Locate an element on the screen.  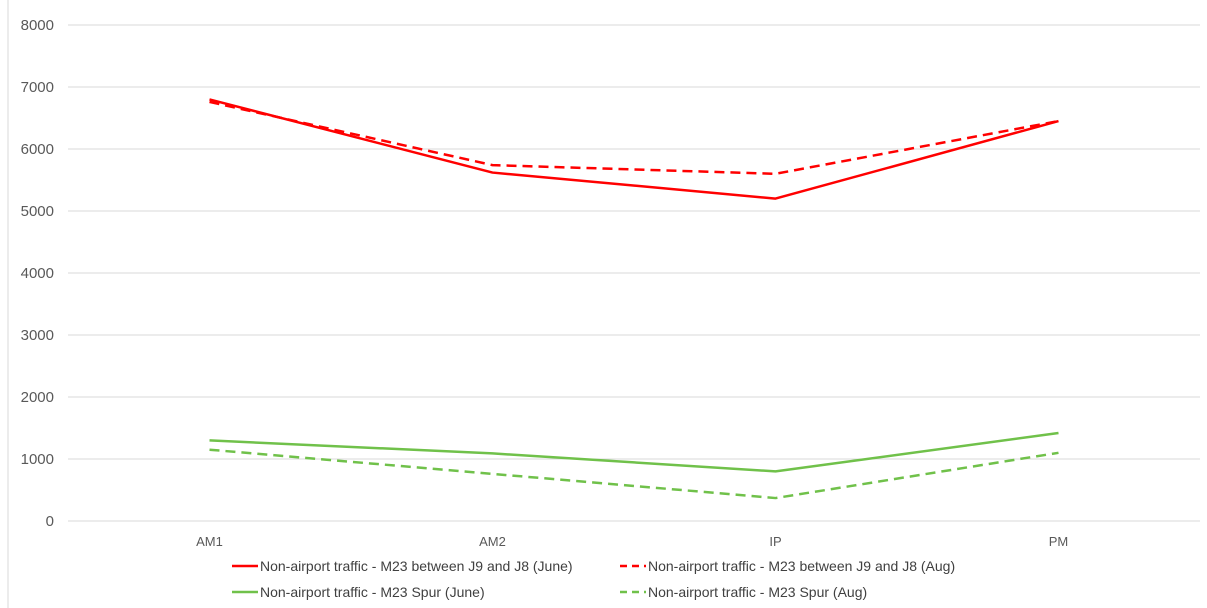
x-tick-label: IP is located at coordinates (775, 541).